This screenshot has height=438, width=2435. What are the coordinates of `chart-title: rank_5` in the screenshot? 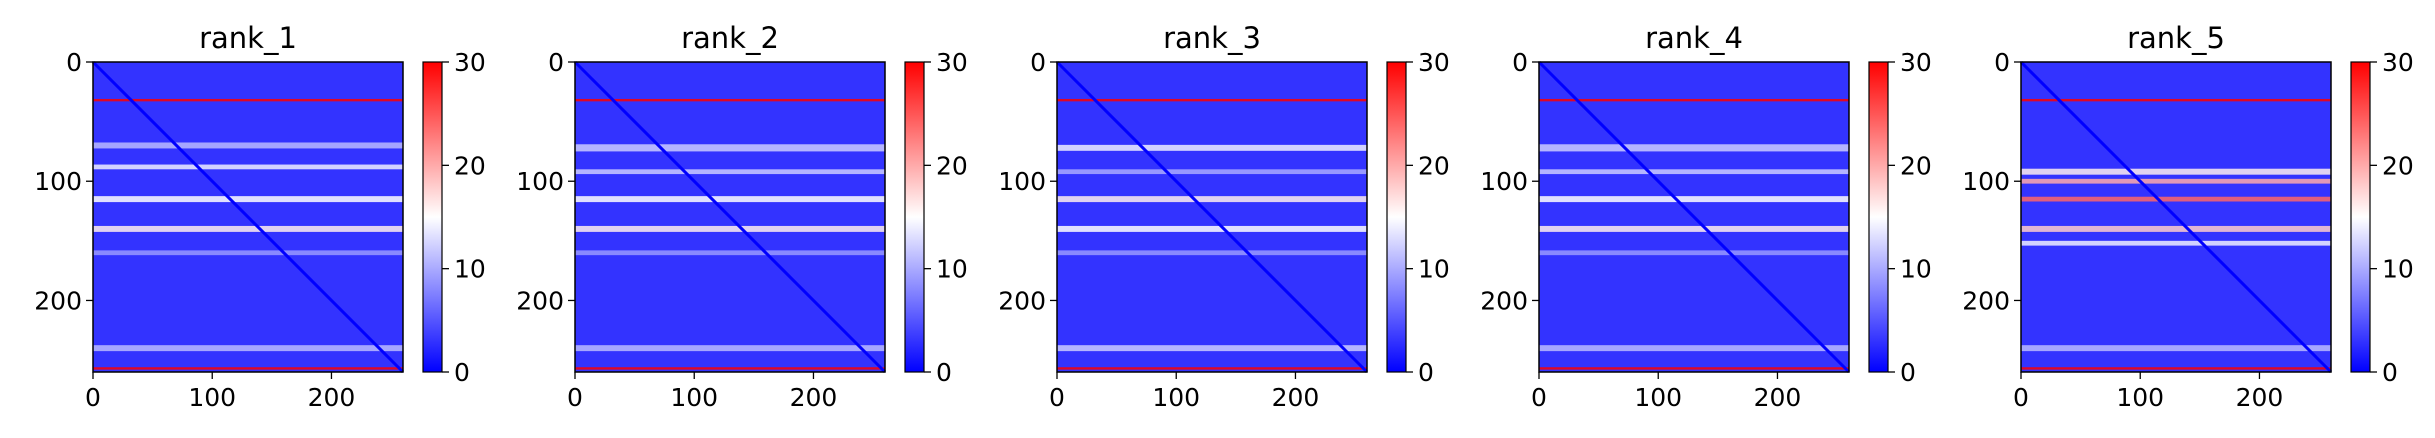 It's located at (2176, 38).